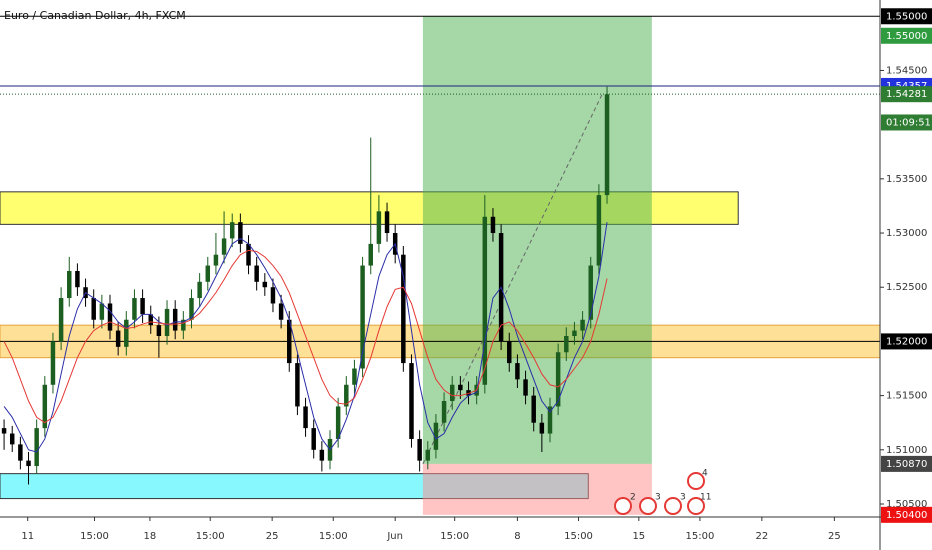 The image size is (932, 550). Describe the element at coordinates (537, 489) in the screenshot. I see `zone` at that location.